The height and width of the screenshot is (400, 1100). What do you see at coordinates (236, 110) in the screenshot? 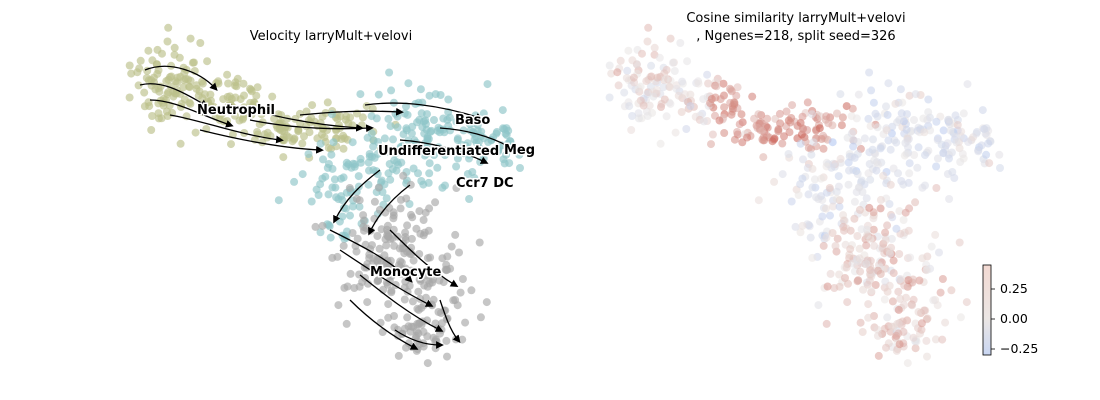
I see `cluster-label-neutrophil: Neutrophil` at bounding box center [236, 110].